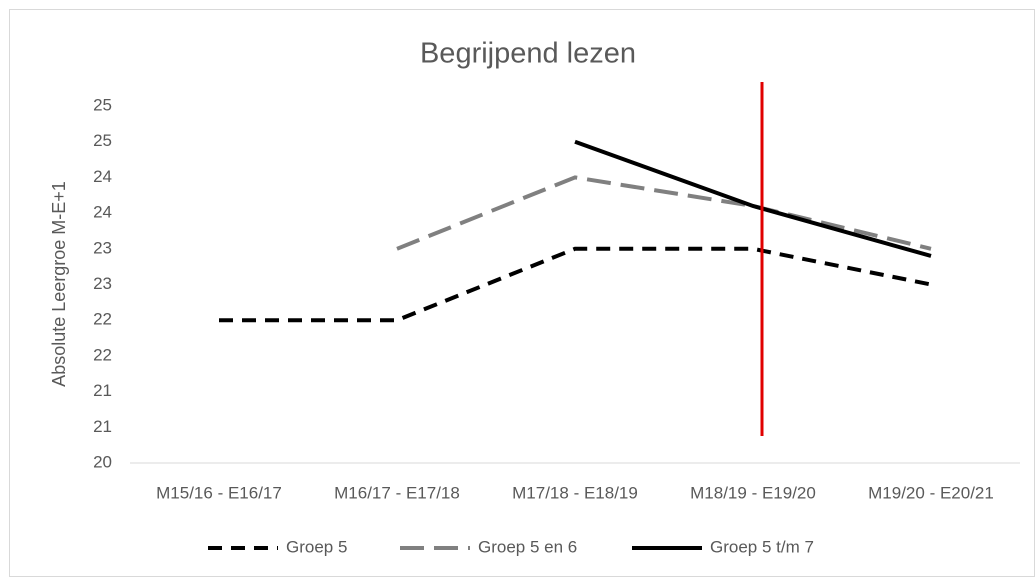 Image resolution: width=1036 pixels, height=578 pixels. Describe the element at coordinates (753, 492) in the screenshot. I see `x-tick-label: M18/19 - E19/20` at that location.